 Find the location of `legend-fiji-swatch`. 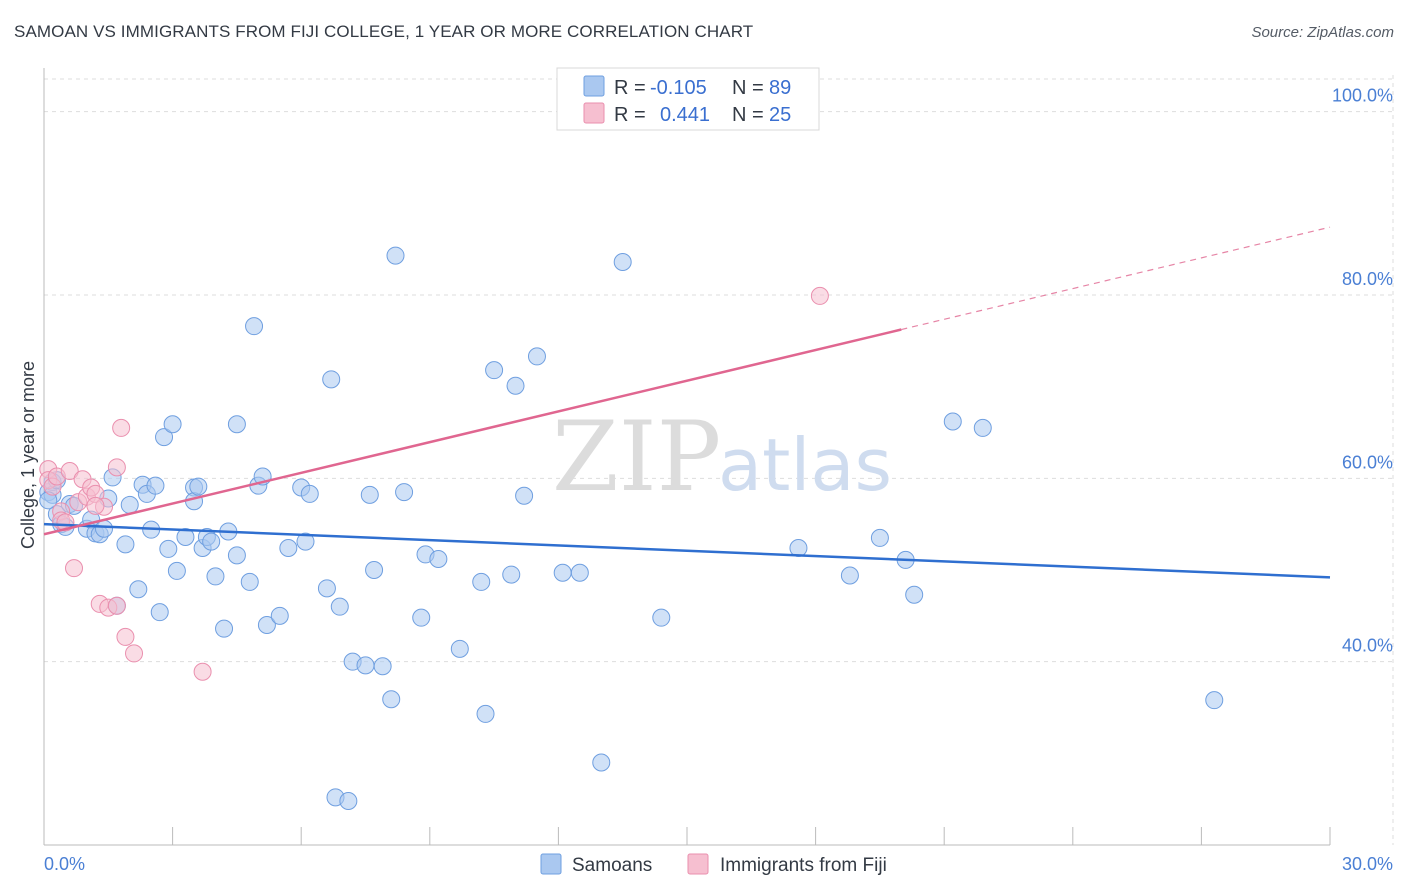

legend-fiji-swatch is located at coordinates (698, 864).